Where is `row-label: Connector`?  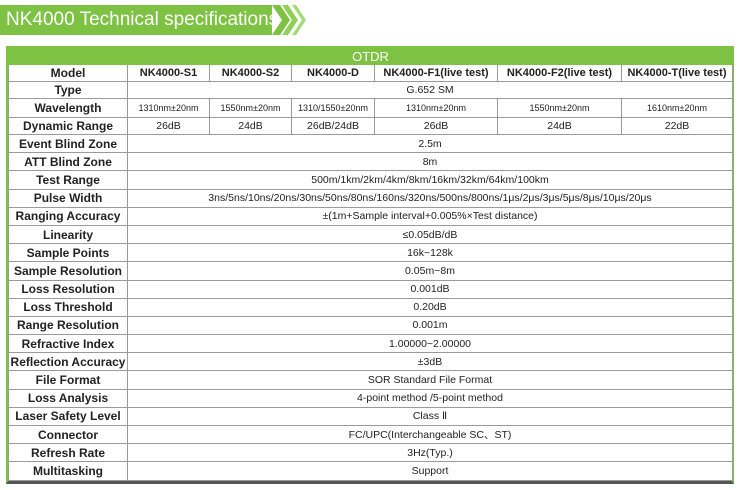
row-label: Connector is located at coordinates (68, 434).